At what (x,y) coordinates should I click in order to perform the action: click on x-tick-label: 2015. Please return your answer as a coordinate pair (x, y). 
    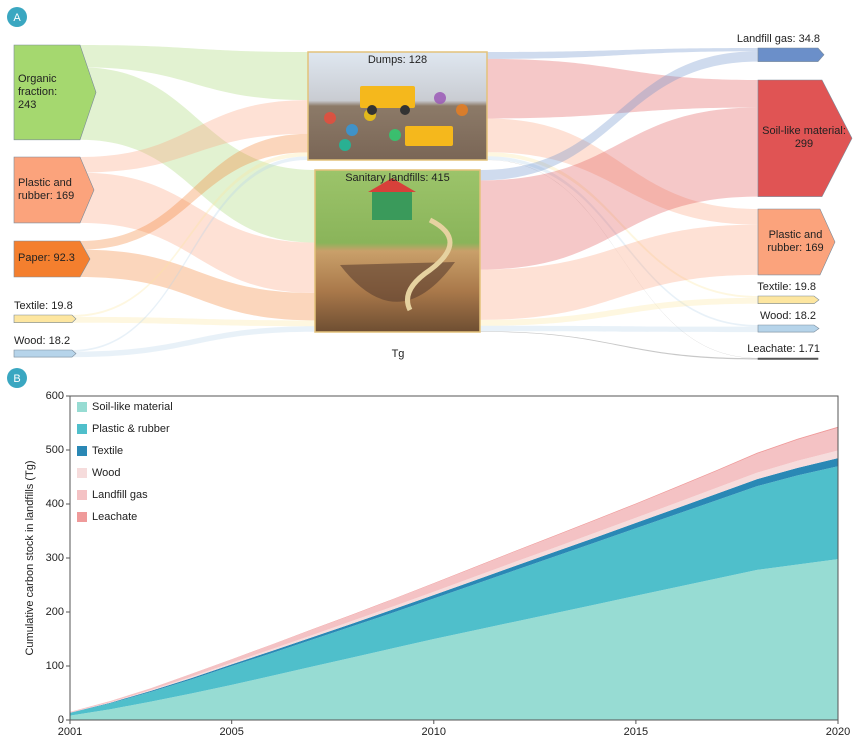
    Looking at the image, I should click on (636, 732).